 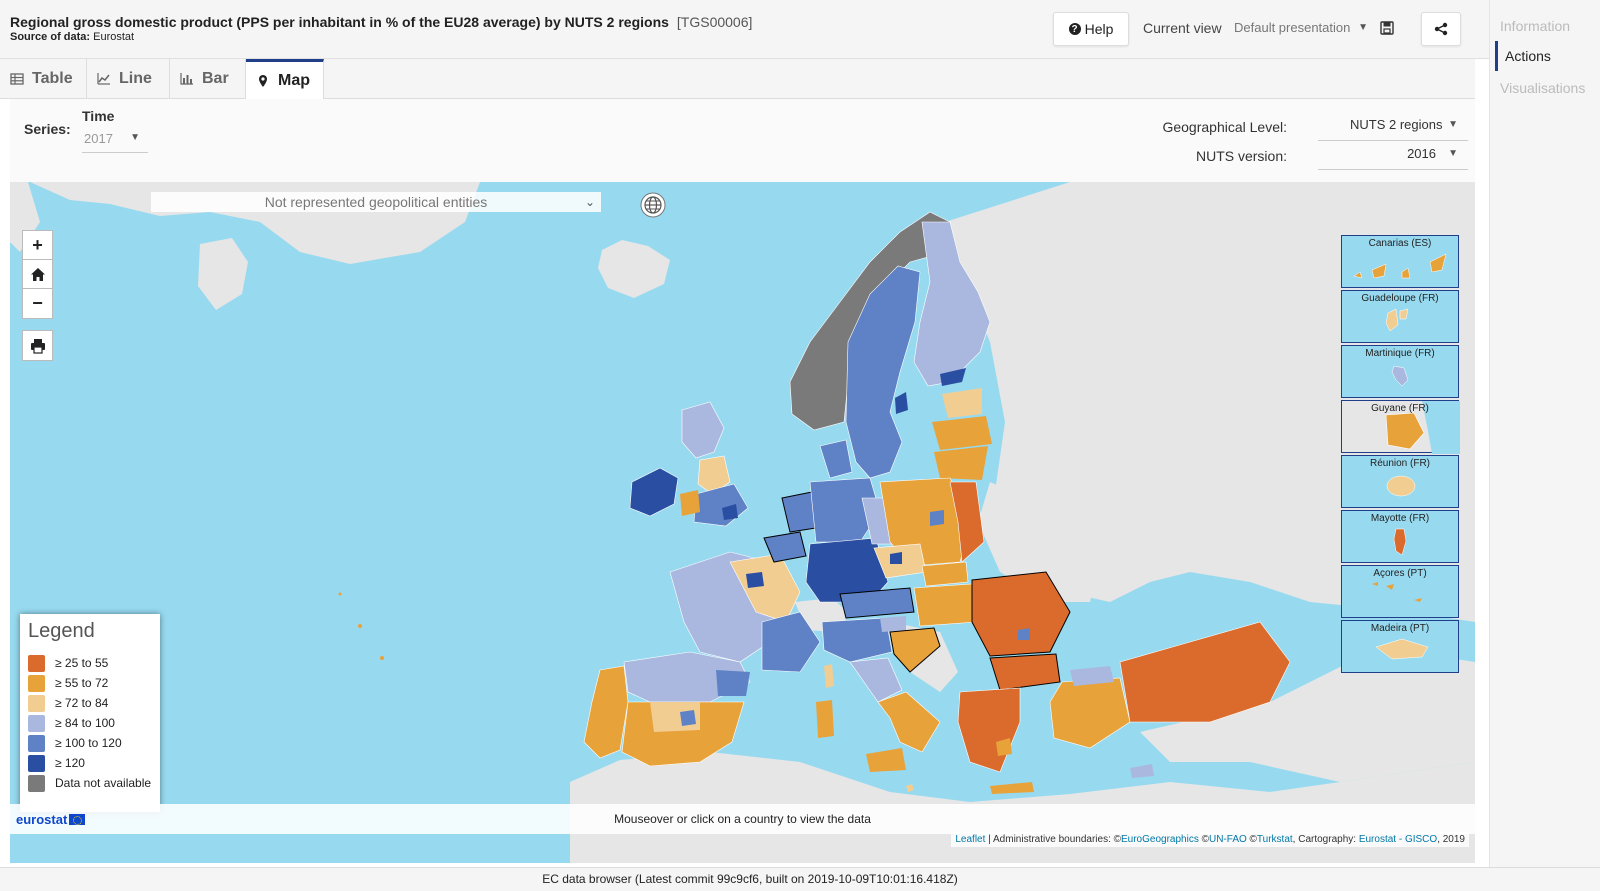 I want to click on romania-region, so click(x=1021, y=614).